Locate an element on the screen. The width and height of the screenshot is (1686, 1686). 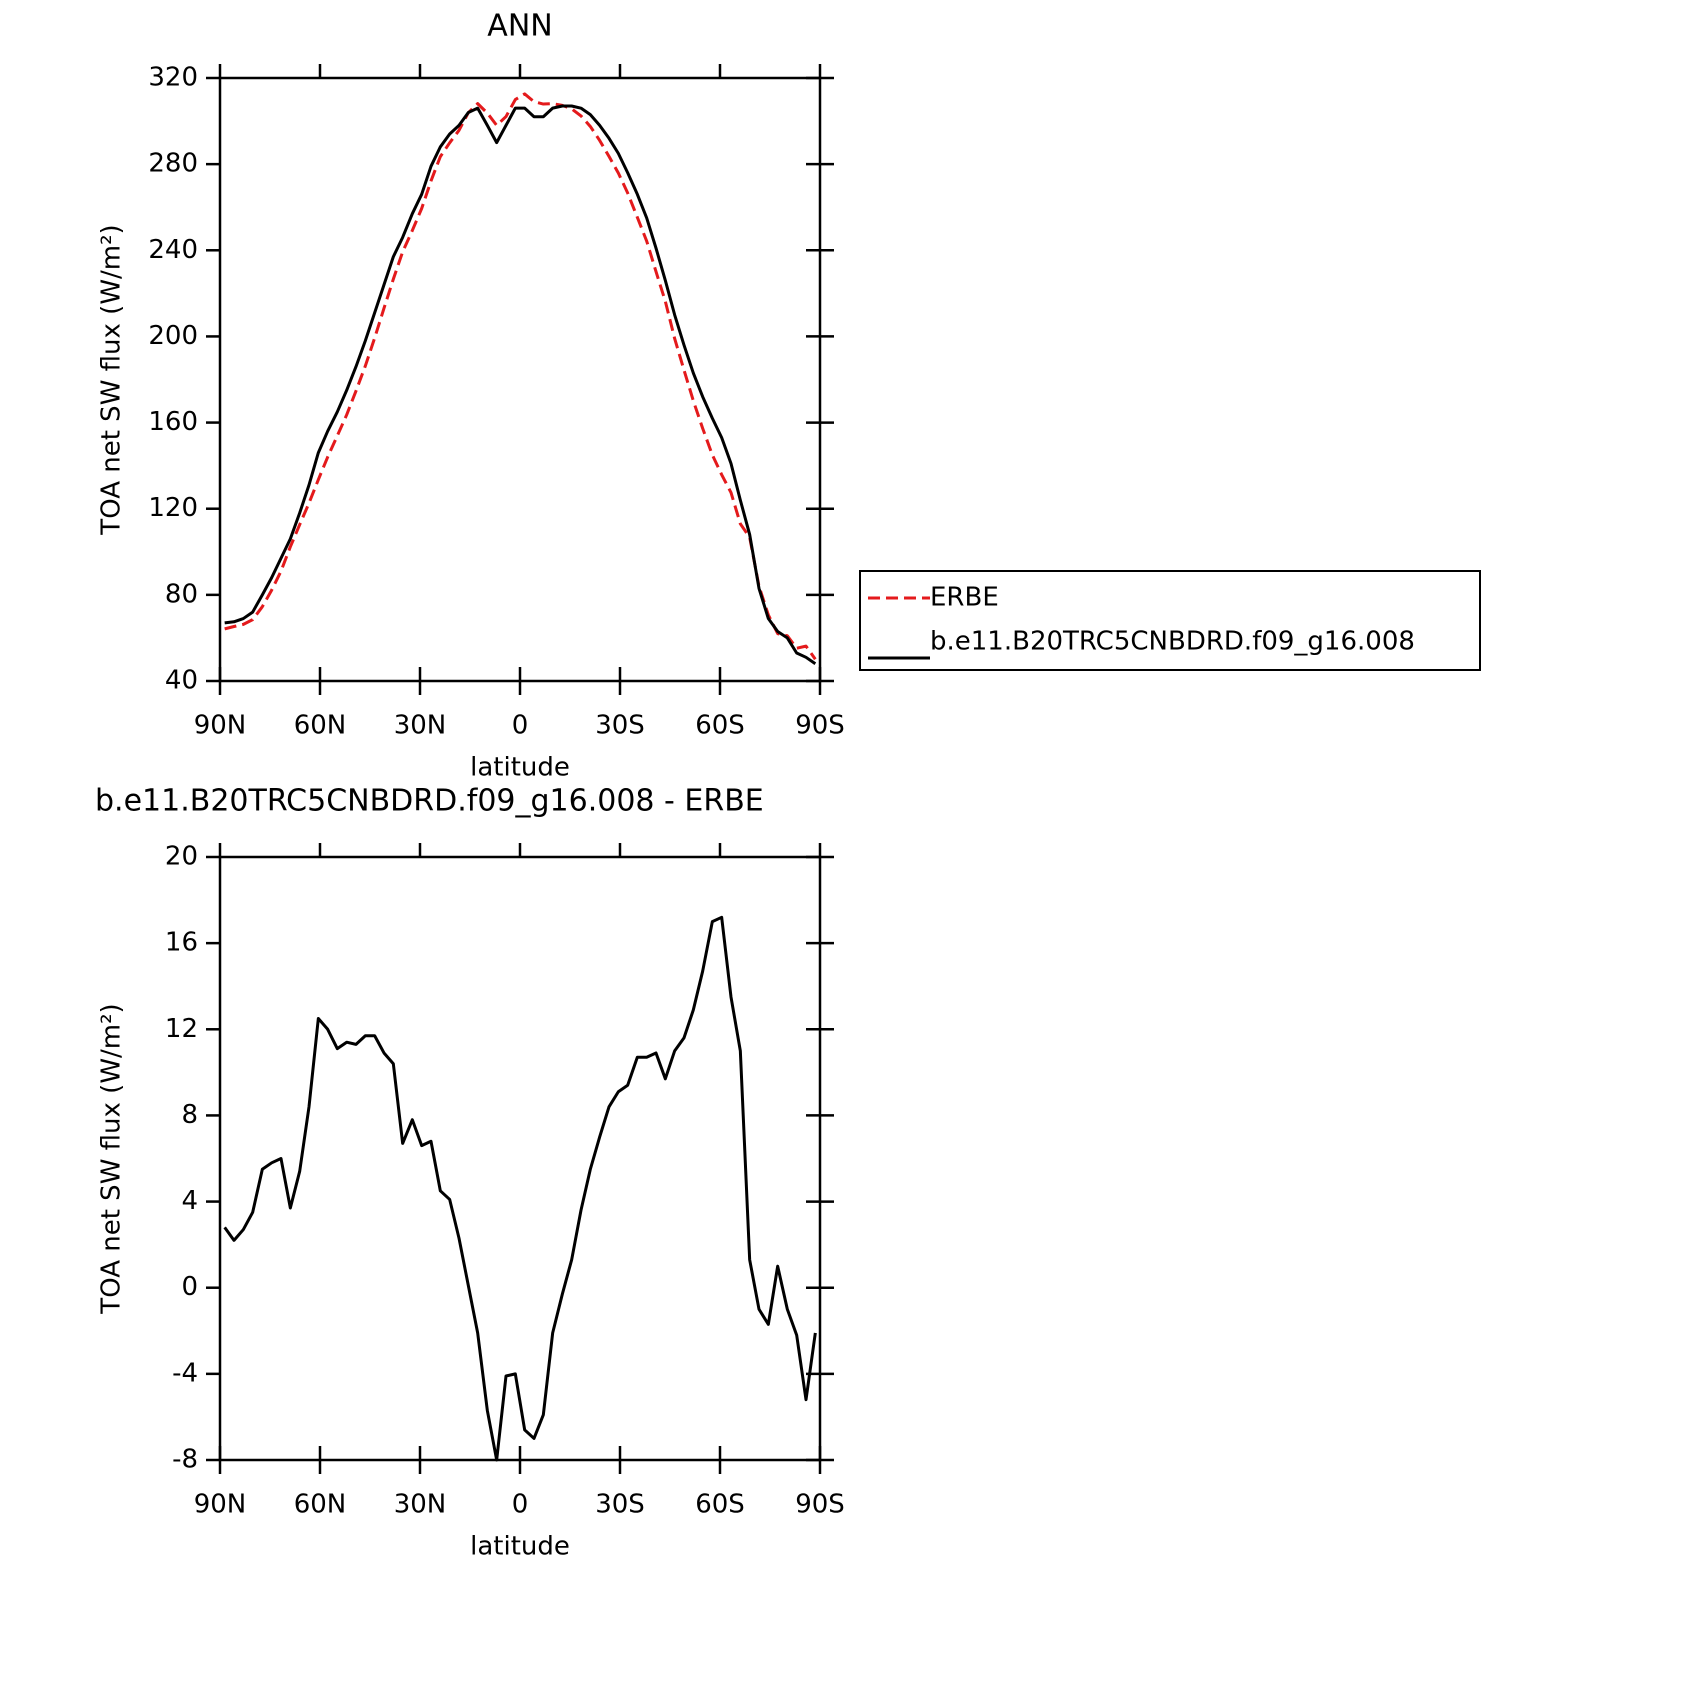
y-tick-label: 12 is located at coordinates (181, 1029).